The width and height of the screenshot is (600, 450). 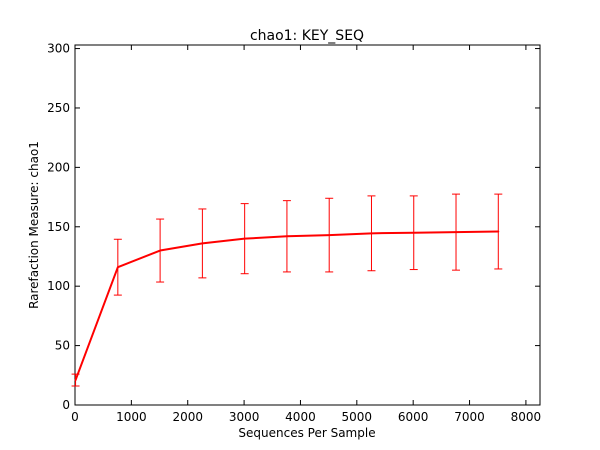 I want to click on y-tick-label: 100, so click(x=58, y=286).